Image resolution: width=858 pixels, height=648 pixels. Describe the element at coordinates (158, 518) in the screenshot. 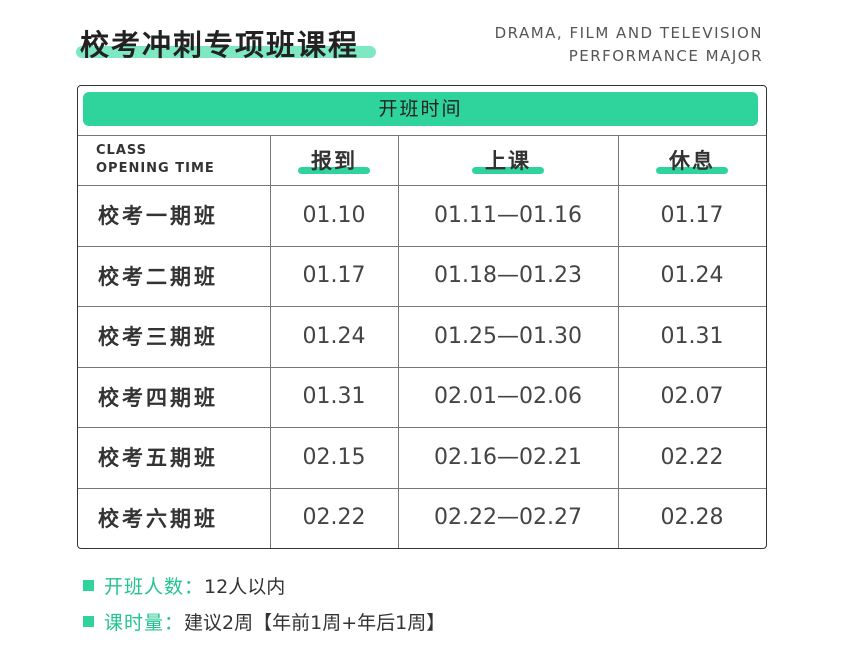

I see `row-header: 校考六期班` at that location.